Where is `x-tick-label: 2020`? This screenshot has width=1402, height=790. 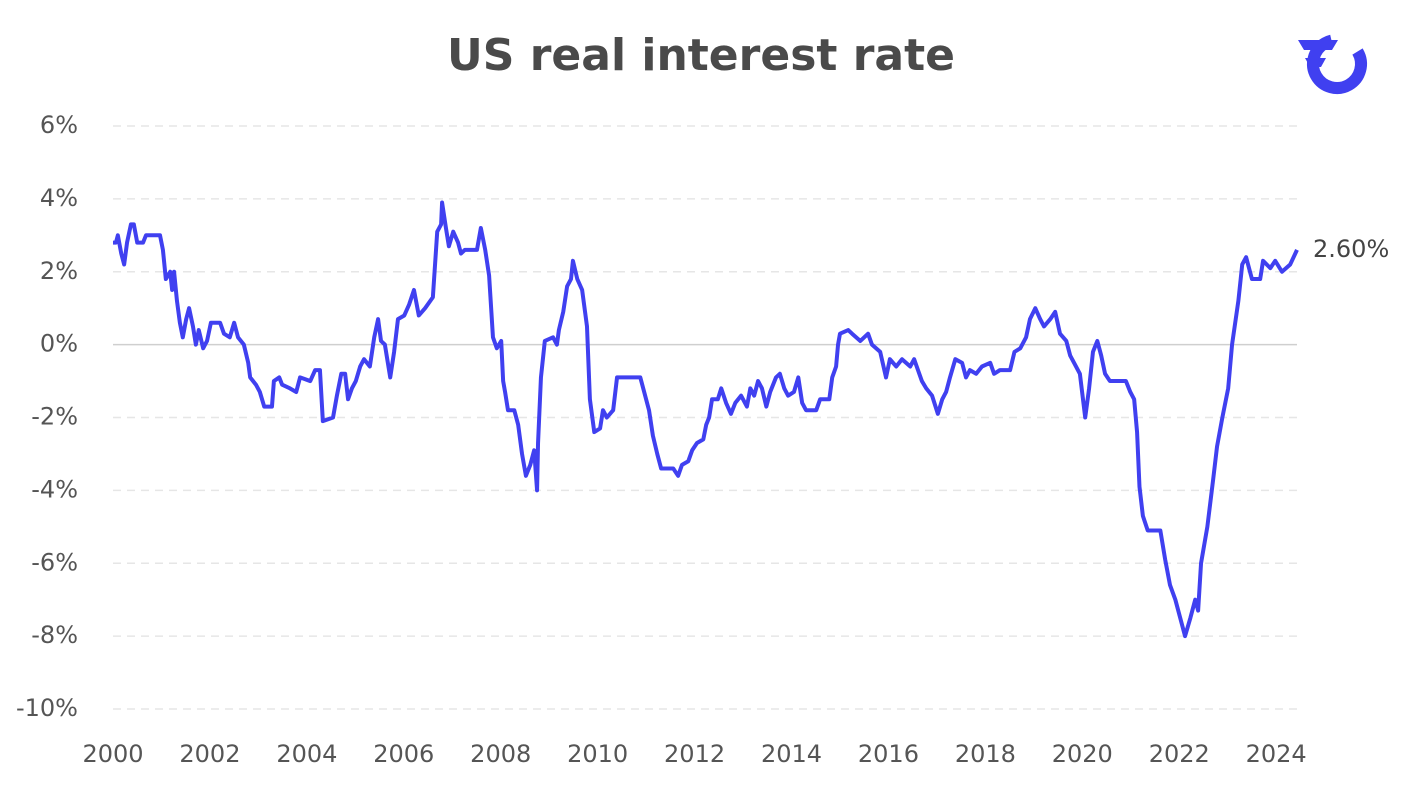 x-tick-label: 2020 is located at coordinates (1082, 754).